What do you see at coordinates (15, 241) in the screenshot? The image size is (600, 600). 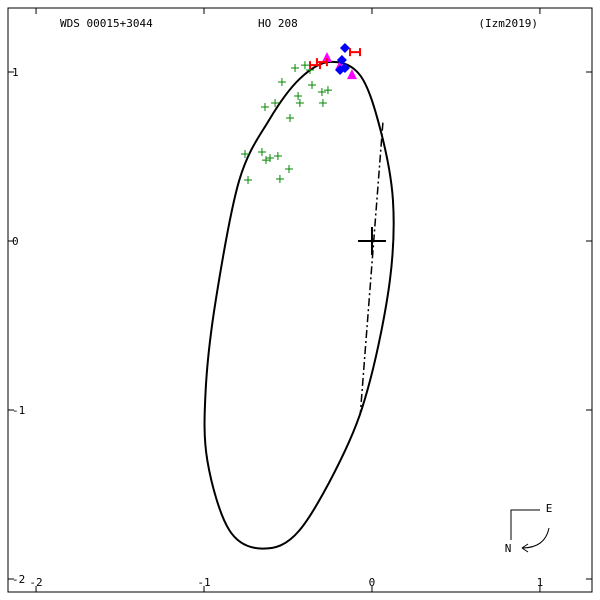 I see `y-tick-label: 0` at bounding box center [15, 241].